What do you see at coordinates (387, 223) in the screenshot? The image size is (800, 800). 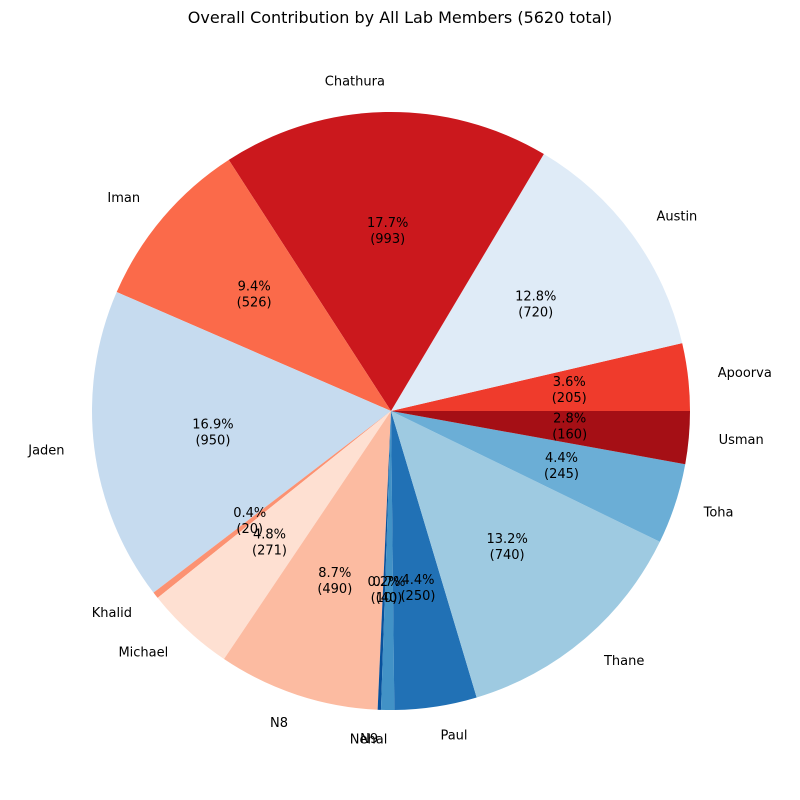 I see `slice-percent-label: 17.7%` at bounding box center [387, 223].